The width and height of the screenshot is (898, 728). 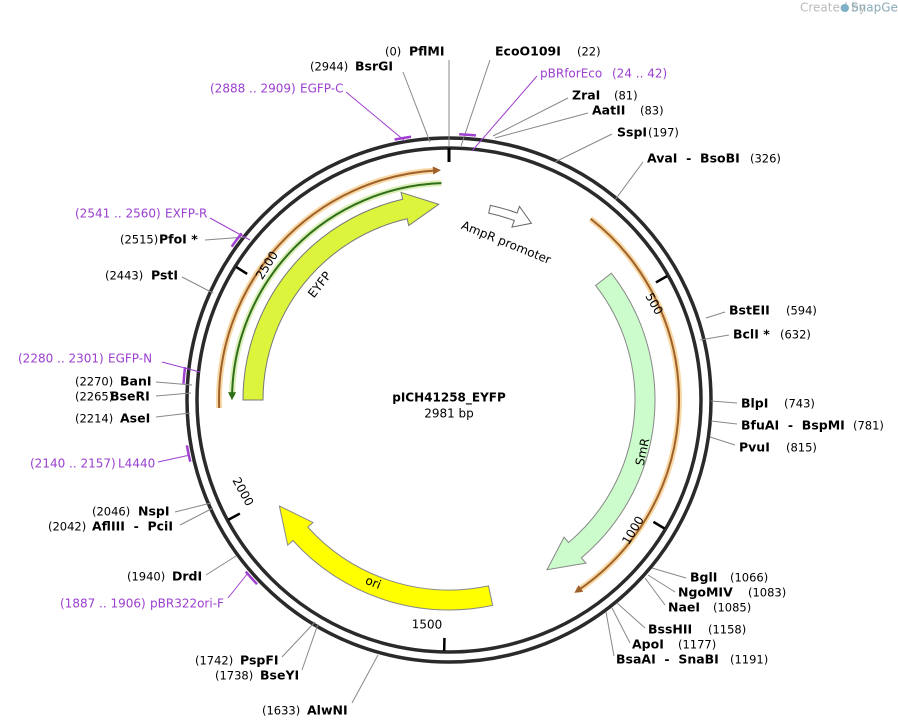 What do you see at coordinates (281, 711) in the screenshot?
I see `site-position: (1633)` at bounding box center [281, 711].